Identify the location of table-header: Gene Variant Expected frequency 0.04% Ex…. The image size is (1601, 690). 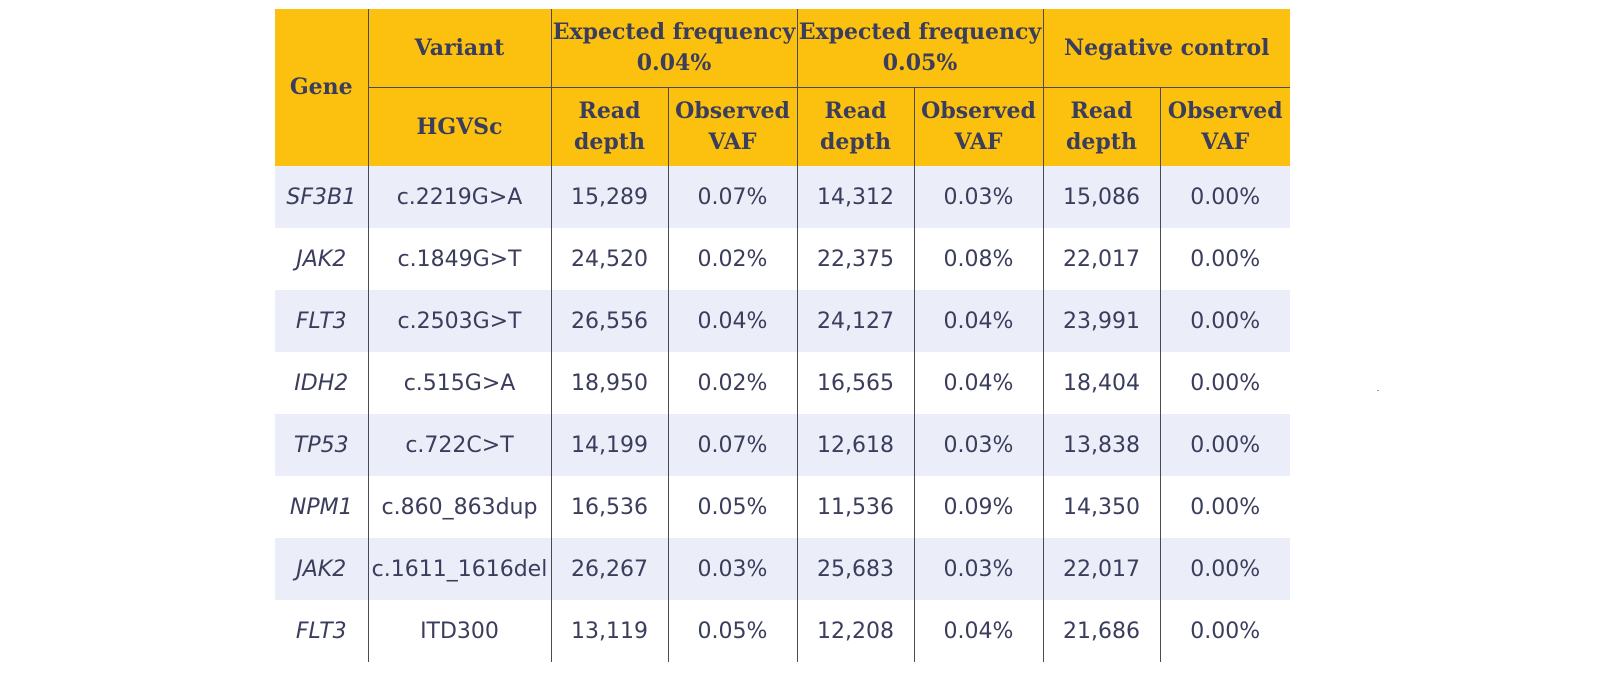
(782, 87).